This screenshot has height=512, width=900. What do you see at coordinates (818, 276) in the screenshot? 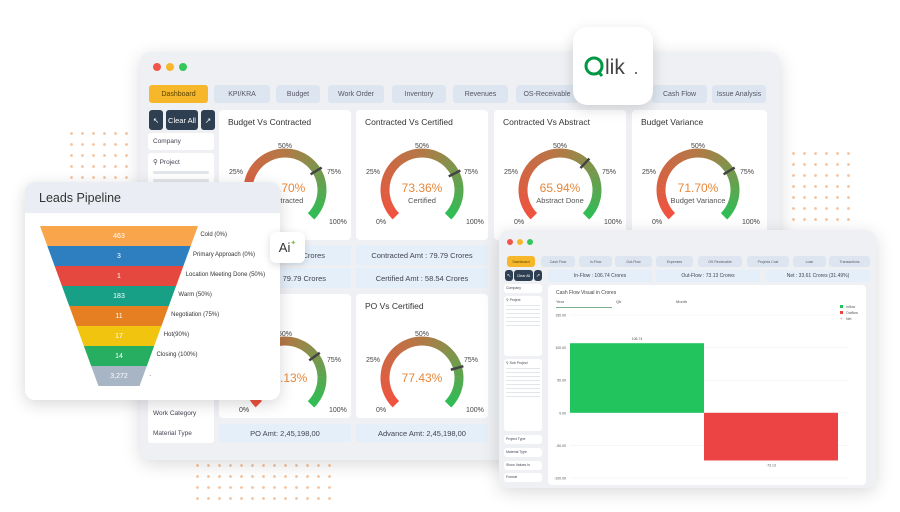
I see `net-summary: Net : 33.61 Crores (31.49%)` at bounding box center [818, 276].